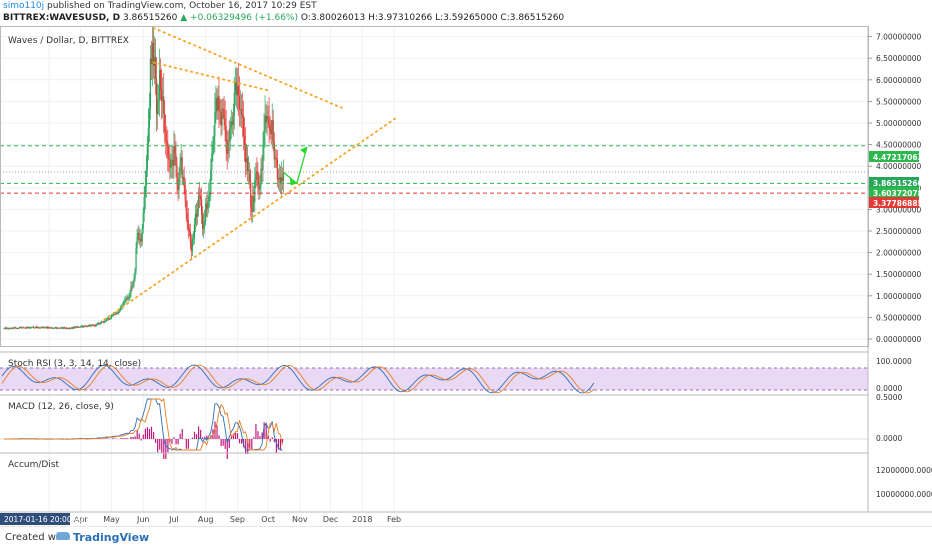 This screenshot has height=551, width=932. I want to click on stoch-tick-label: 100.0000, so click(894, 361).